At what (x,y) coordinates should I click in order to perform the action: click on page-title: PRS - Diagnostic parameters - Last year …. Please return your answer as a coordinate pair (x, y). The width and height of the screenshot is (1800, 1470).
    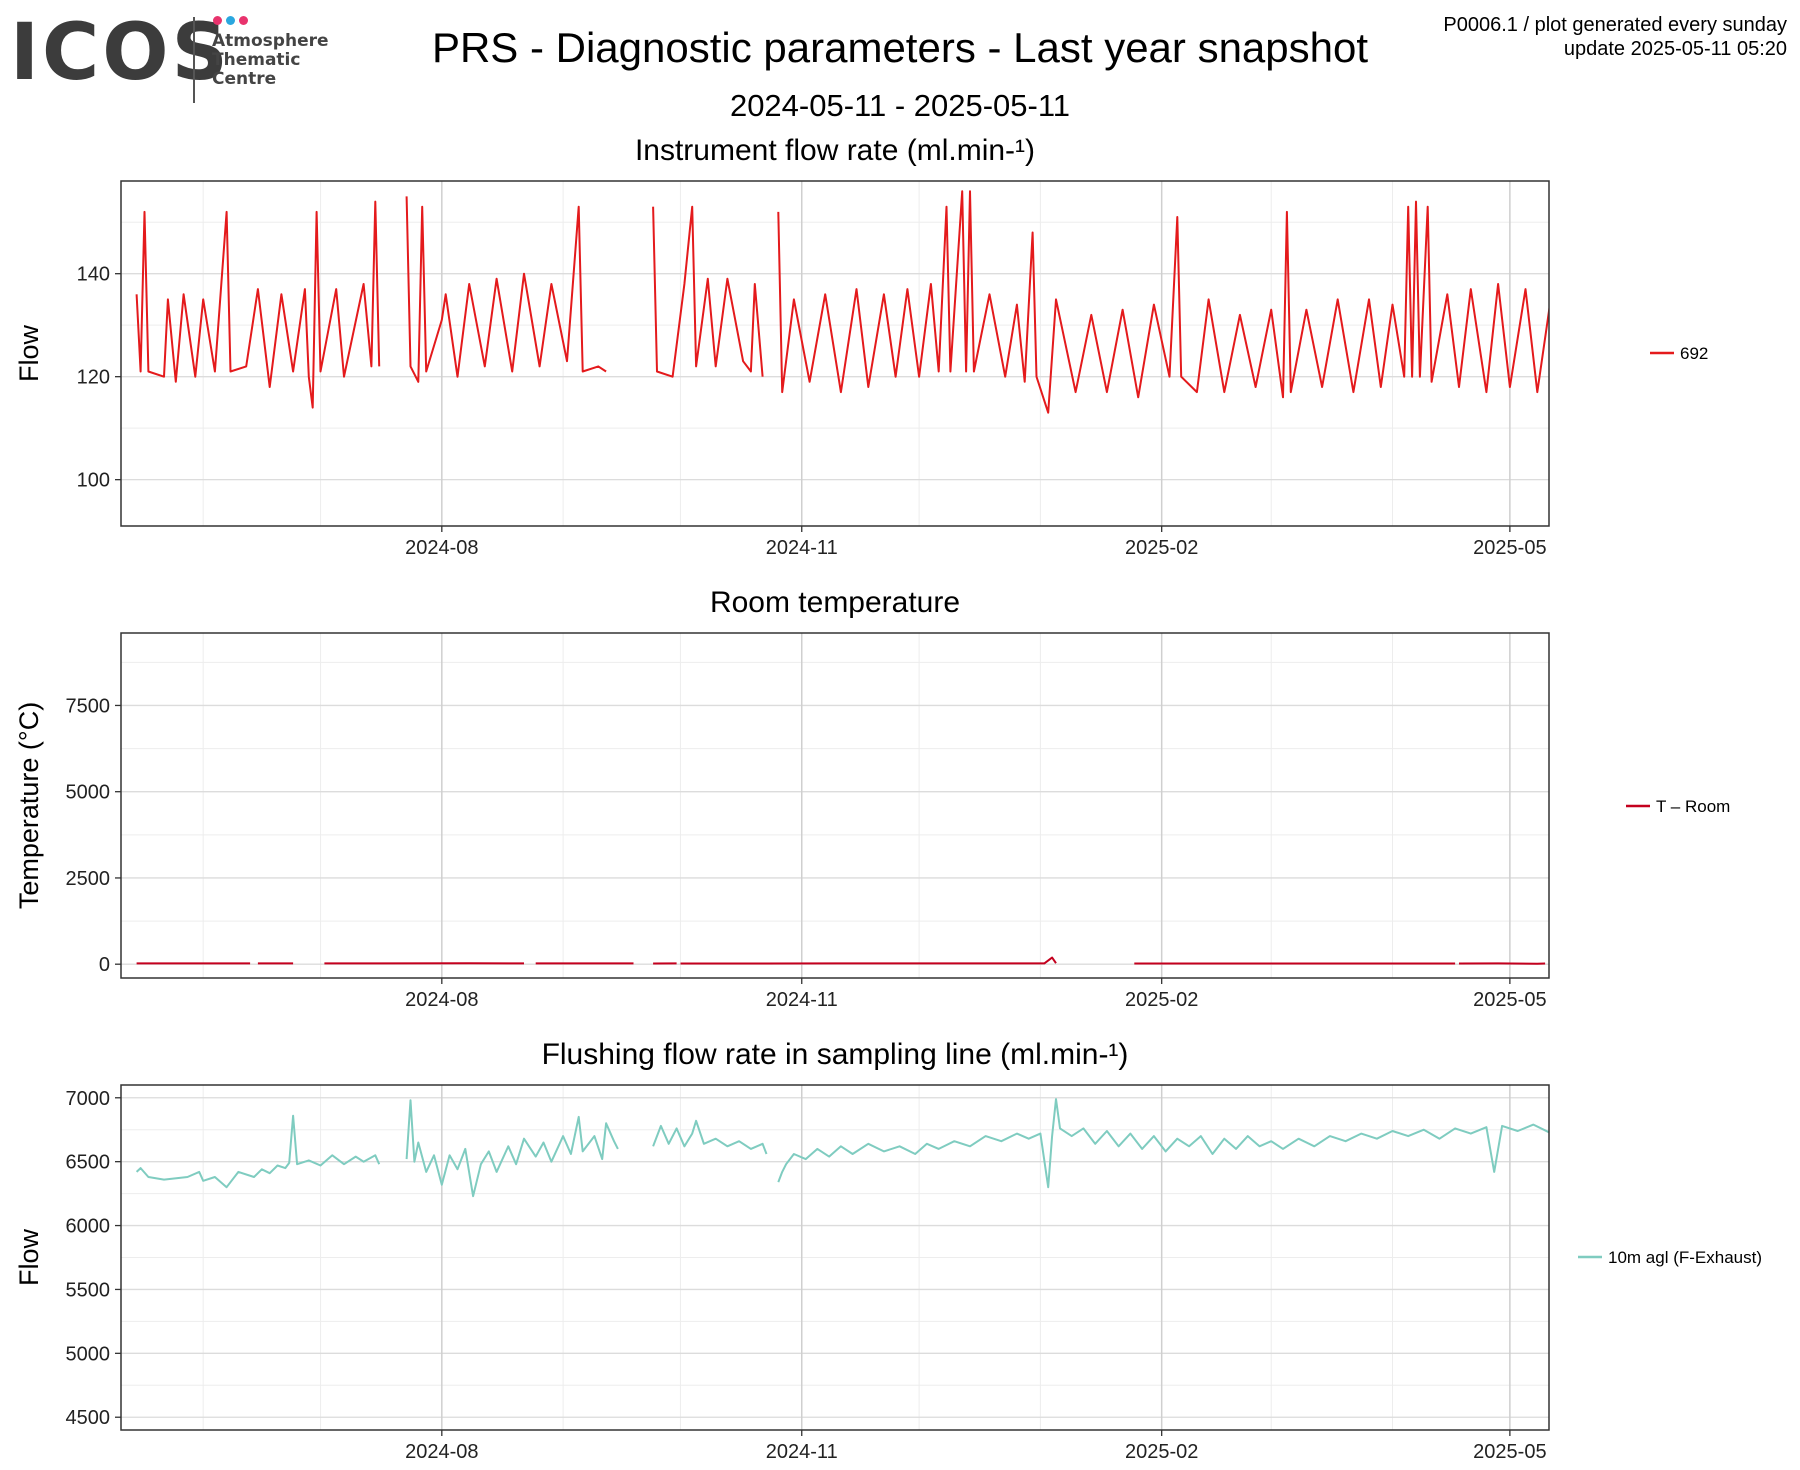
    Looking at the image, I should click on (900, 47).